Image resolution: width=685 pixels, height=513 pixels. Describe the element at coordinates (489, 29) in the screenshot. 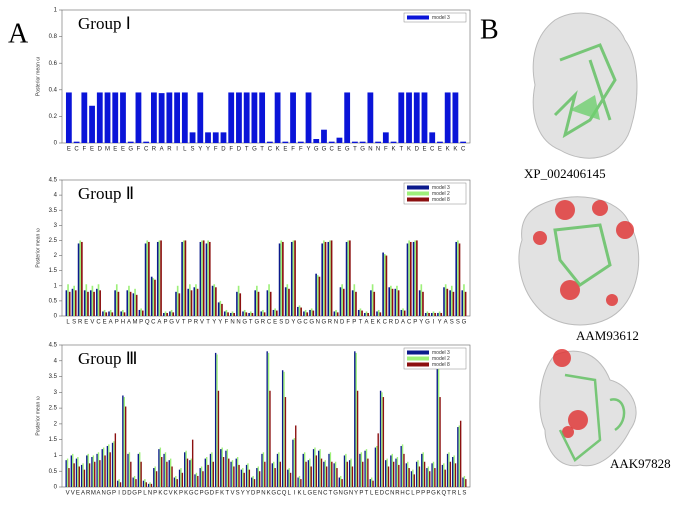

I see `panel-label: B` at that location.